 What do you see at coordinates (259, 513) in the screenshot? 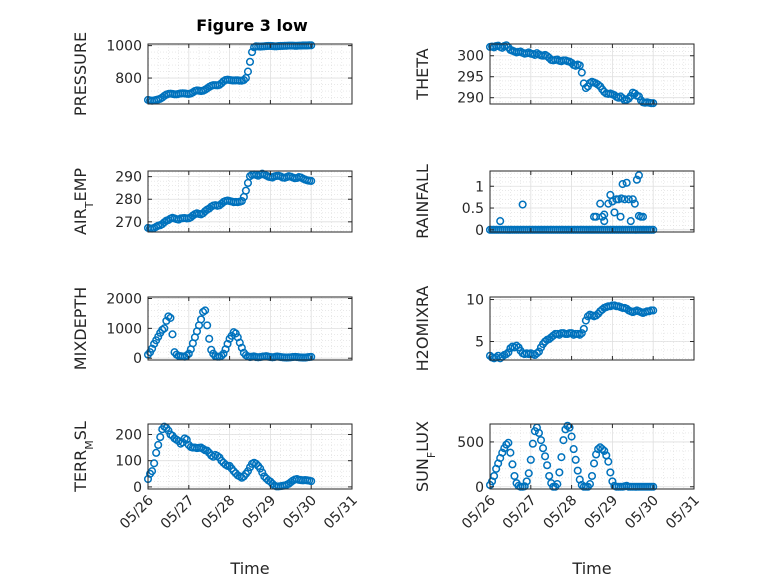
I see `x-tick-label: 05/29` at bounding box center [259, 513].